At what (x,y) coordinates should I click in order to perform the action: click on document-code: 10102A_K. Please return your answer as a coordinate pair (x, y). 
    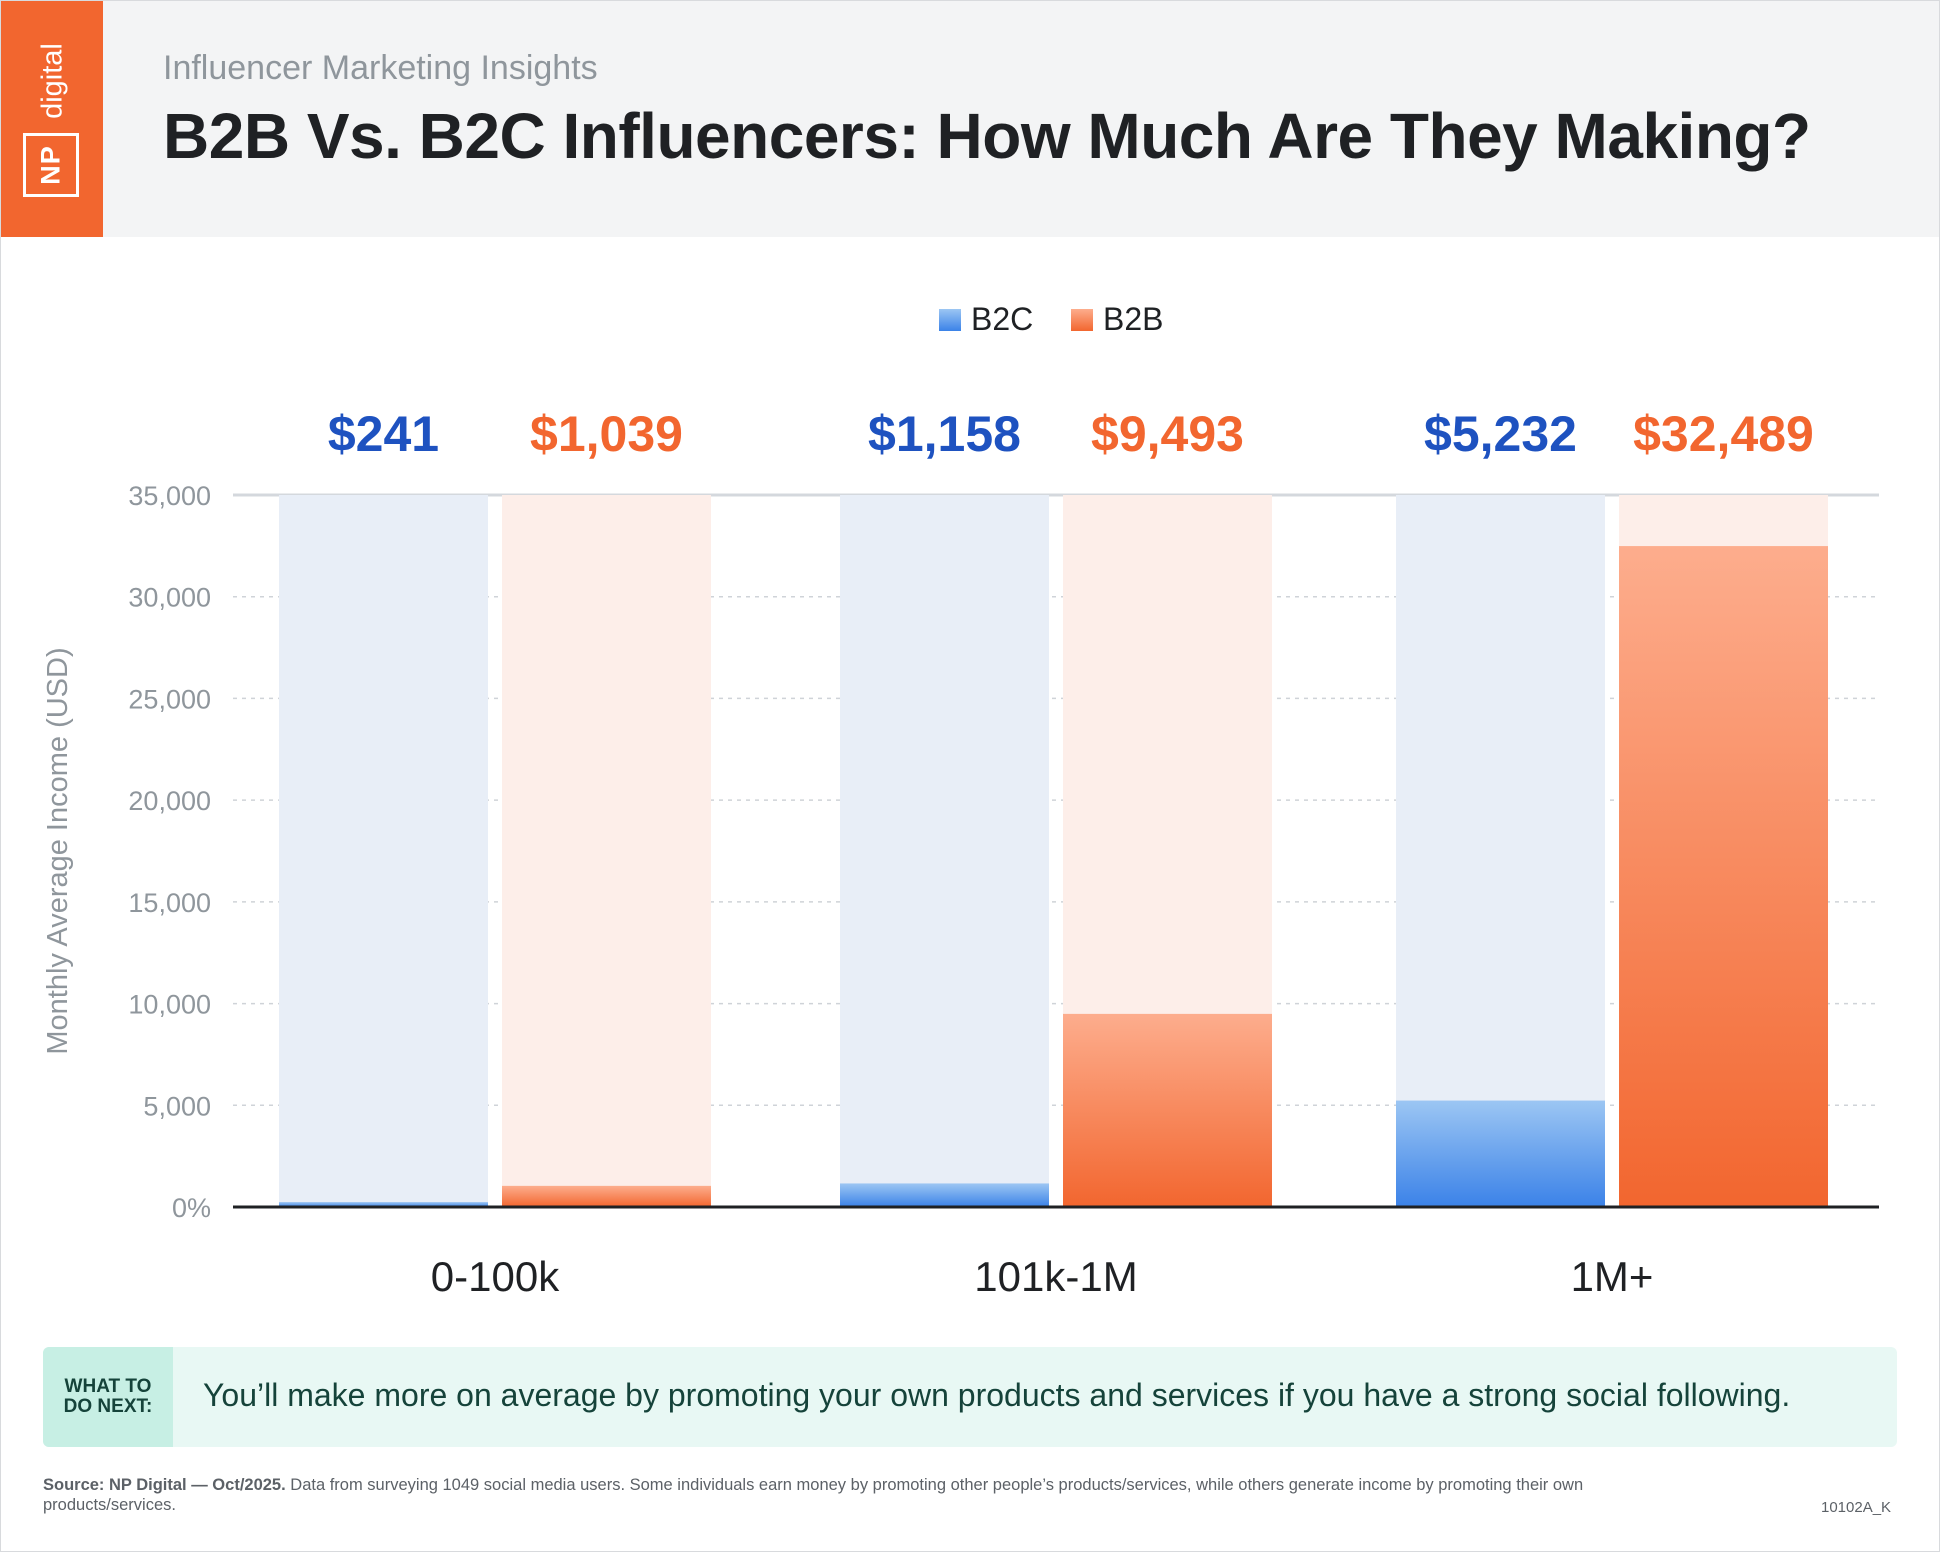
    Looking at the image, I should click on (1856, 1507).